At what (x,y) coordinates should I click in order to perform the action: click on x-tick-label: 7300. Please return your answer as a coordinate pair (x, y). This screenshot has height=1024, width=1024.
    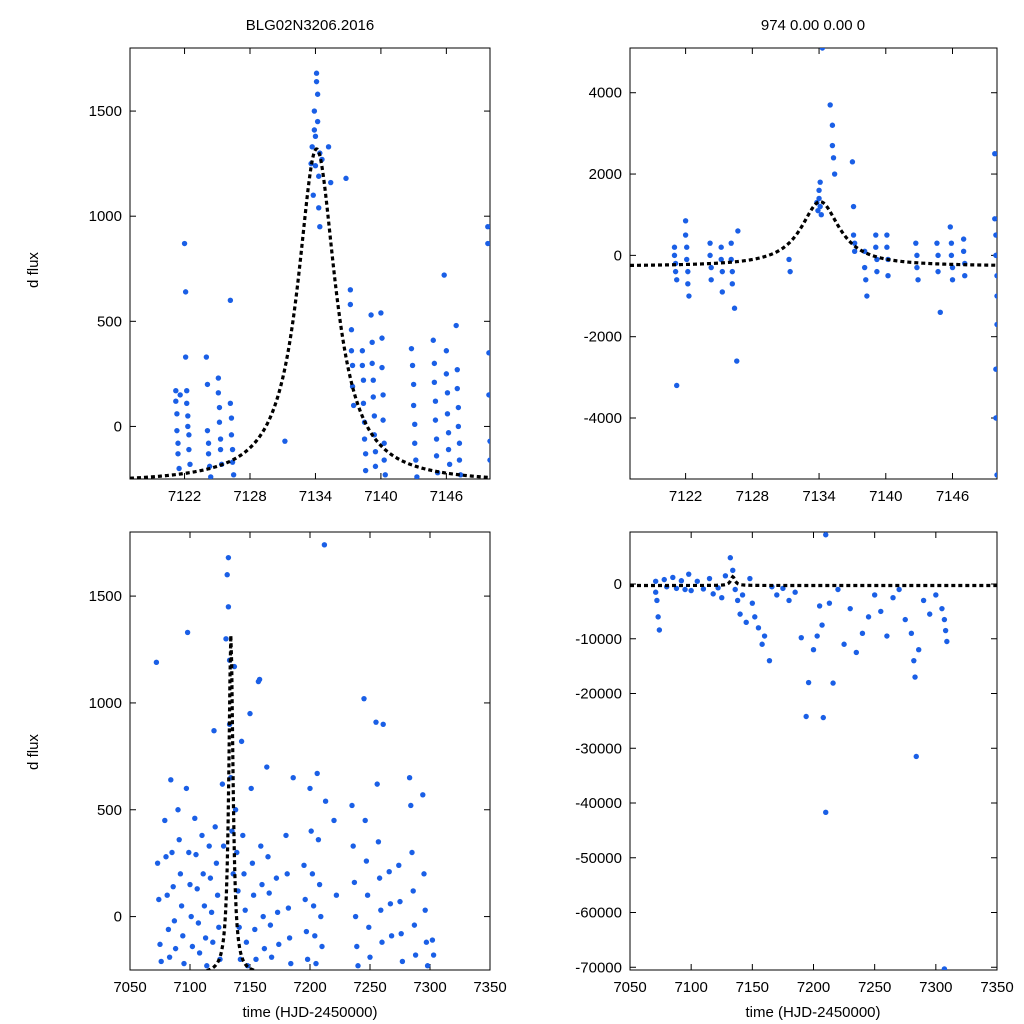
    Looking at the image, I should click on (429, 987).